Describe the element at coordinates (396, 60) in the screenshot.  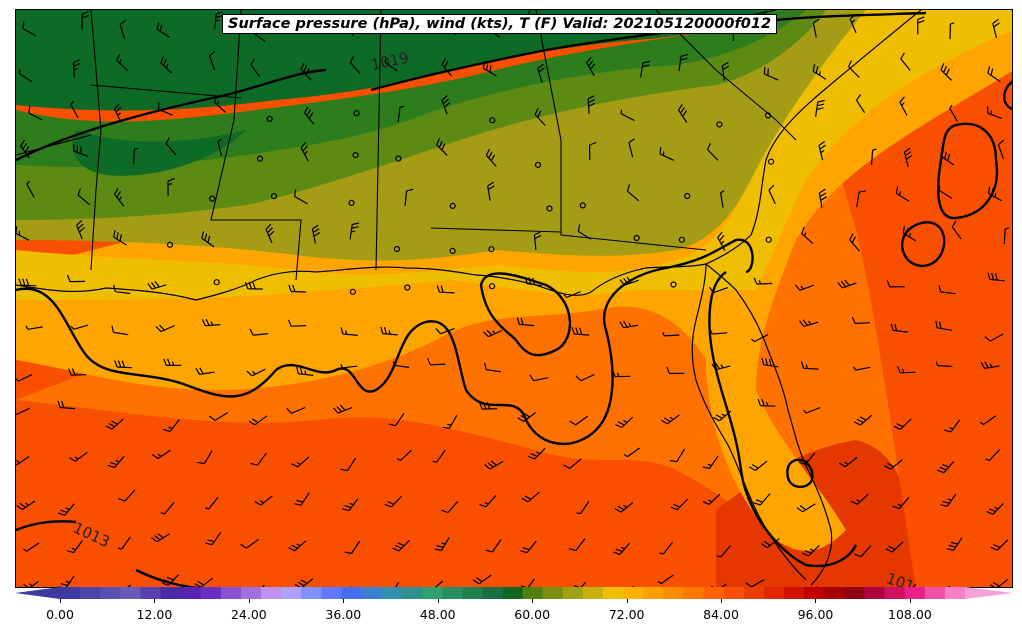
I see `temp-band-dark-green` at that location.